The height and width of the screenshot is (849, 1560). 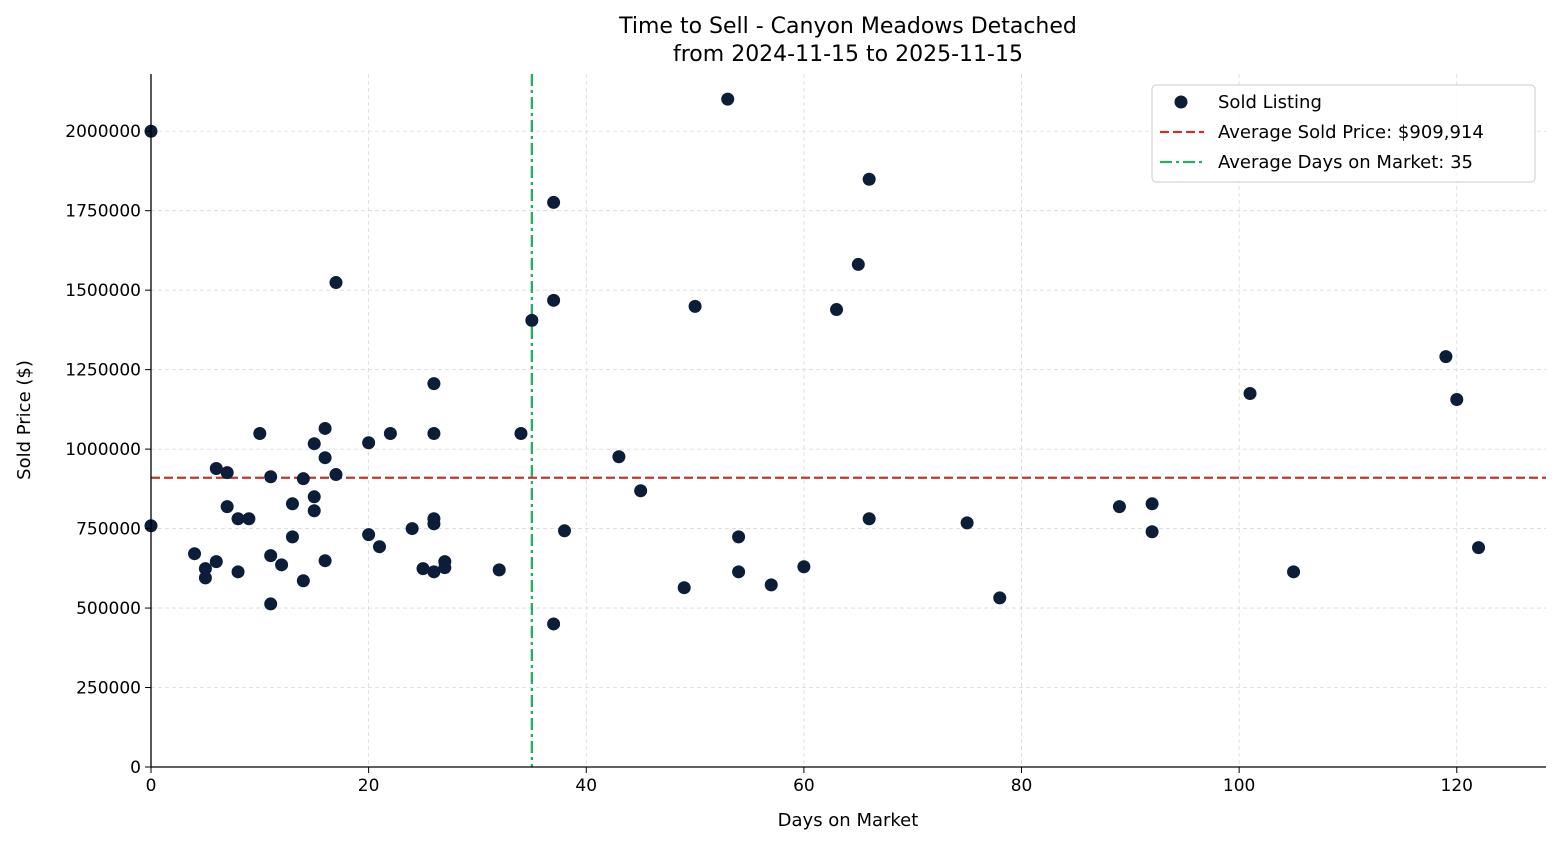 I want to click on x-tick-label: 80, so click(x=1022, y=786).